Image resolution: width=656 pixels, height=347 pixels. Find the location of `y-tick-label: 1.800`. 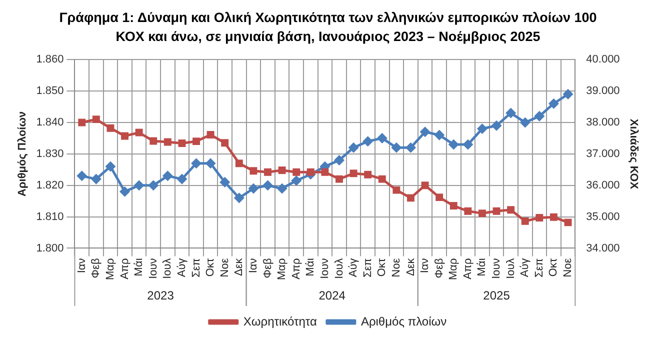

y-tick-label: 1.800 is located at coordinates (50, 248).